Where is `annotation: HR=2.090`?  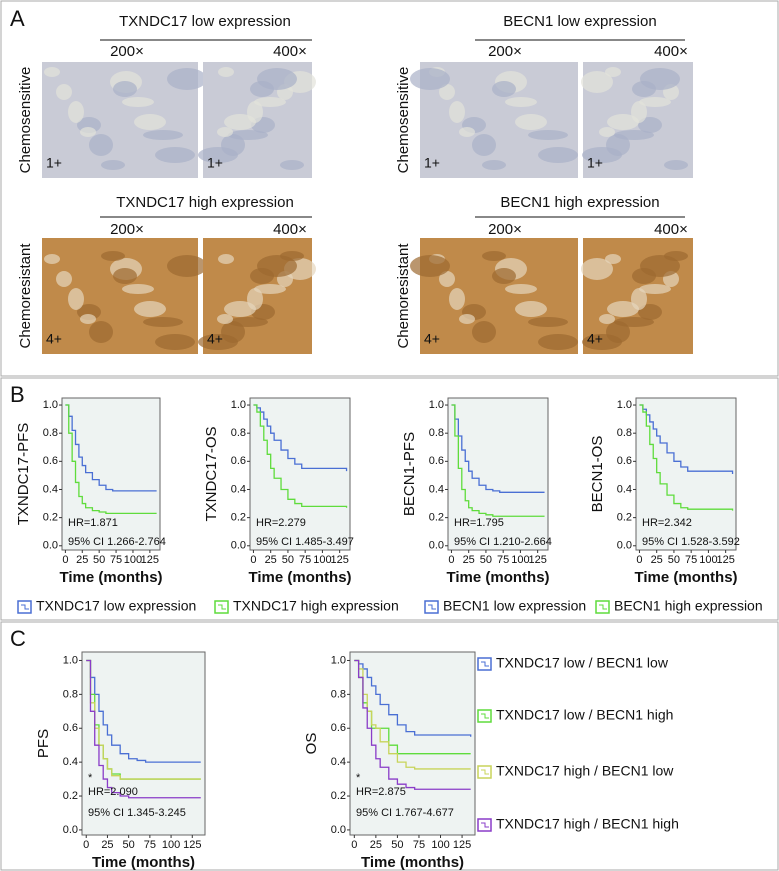
annotation: HR=2.090 is located at coordinates (113, 792).